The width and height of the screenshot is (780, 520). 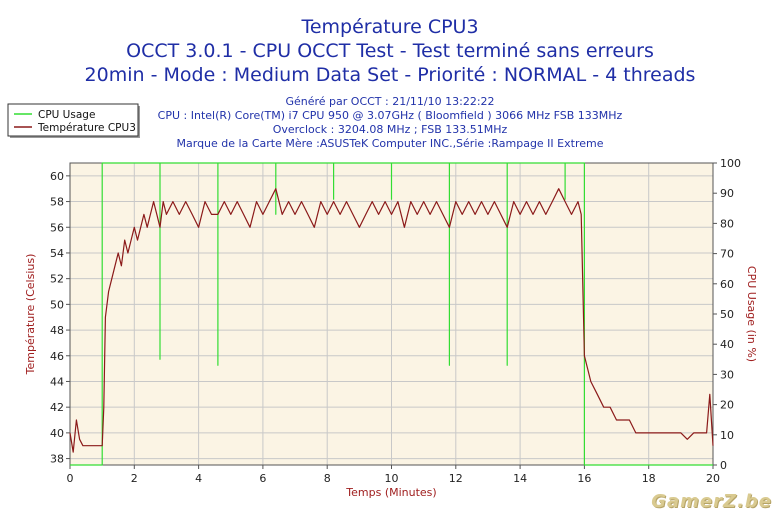 What do you see at coordinates (649, 478) in the screenshot?
I see `x-tick-label: 18` at bounding box center [649, 478].